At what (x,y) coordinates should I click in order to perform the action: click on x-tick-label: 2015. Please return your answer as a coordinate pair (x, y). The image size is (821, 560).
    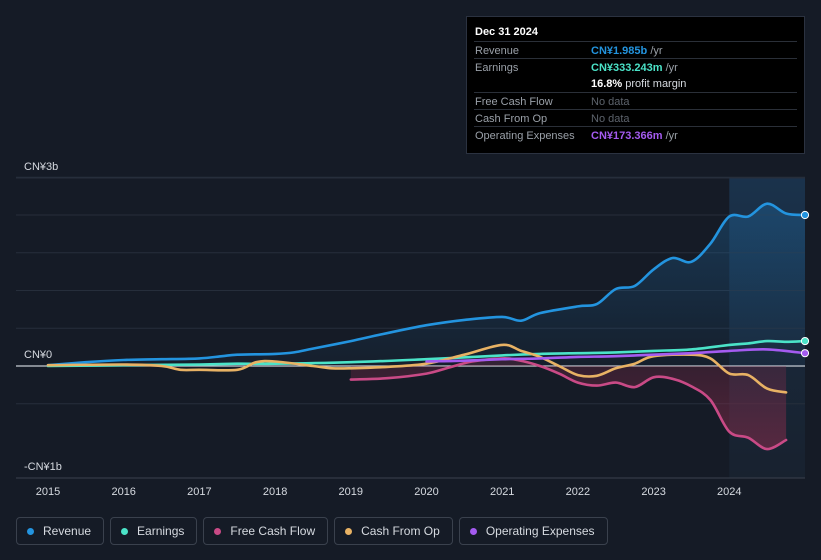
    Looking at the image, I should click on (48, 492).